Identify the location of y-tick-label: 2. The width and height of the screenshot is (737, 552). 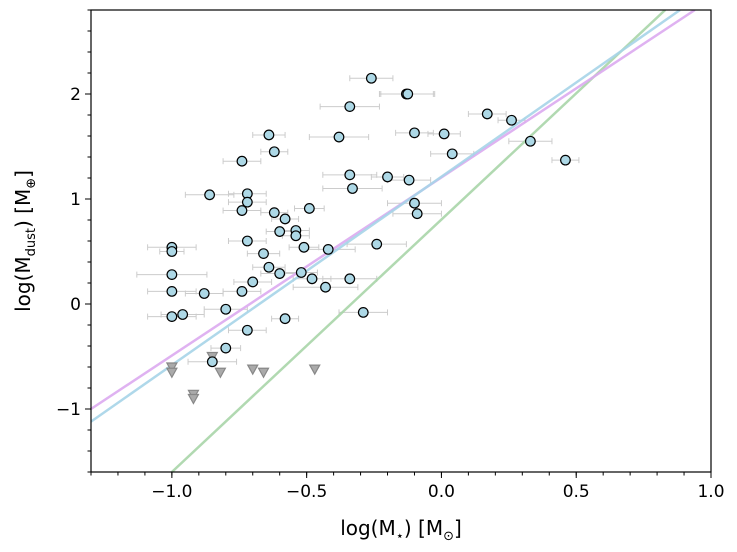
(75, 95).